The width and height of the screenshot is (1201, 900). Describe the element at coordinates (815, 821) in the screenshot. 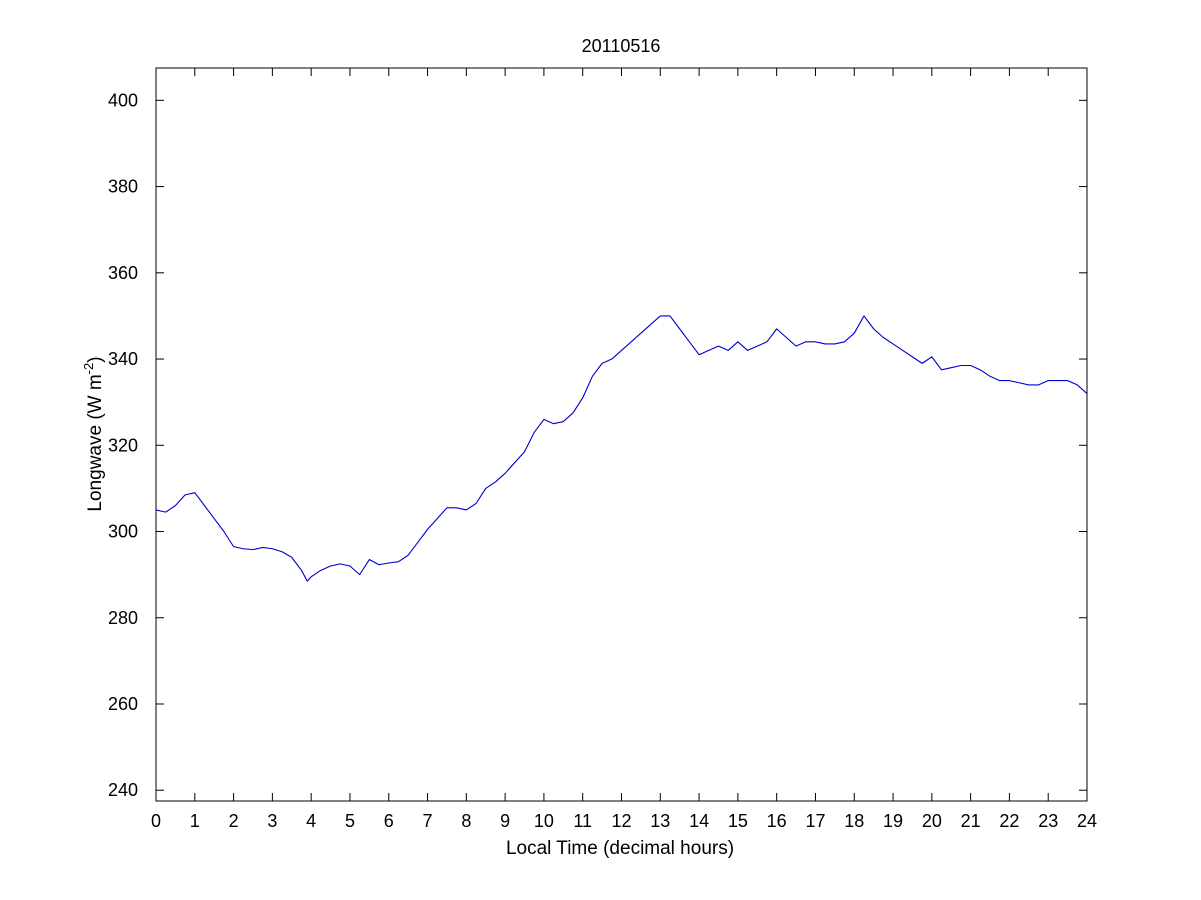

I see `x-tick-label-17: 17` at that location.